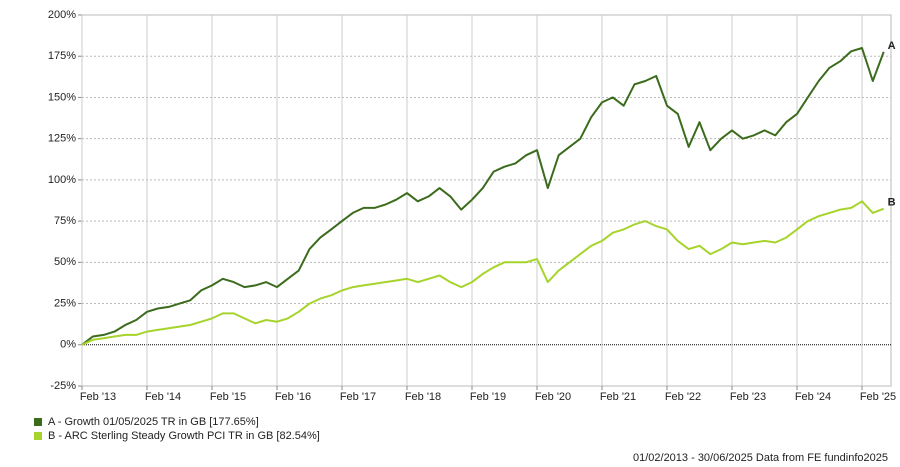  I want to click on x-tick-label: Feb '24, so click(813, 397).